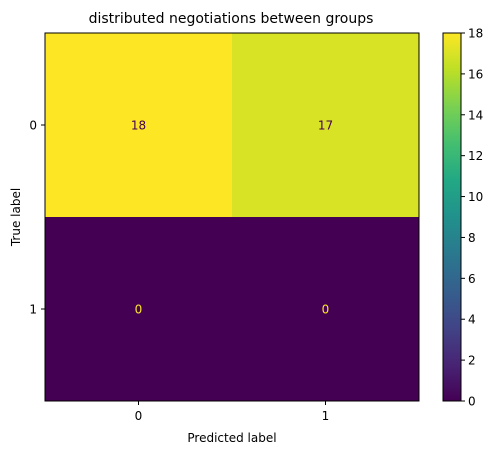 The height and width of the screenshot is (459, 498). What do you see at coordinates (475, 74) in the screenshot?
I see `colorbar-tick-label: 16` at bounding box center [475, 74].